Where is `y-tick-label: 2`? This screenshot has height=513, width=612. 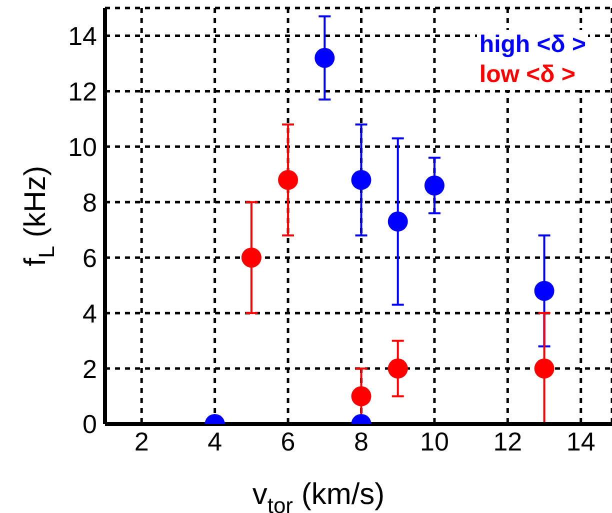 y-tick-label: 2 is located at coordinates (89, 369).